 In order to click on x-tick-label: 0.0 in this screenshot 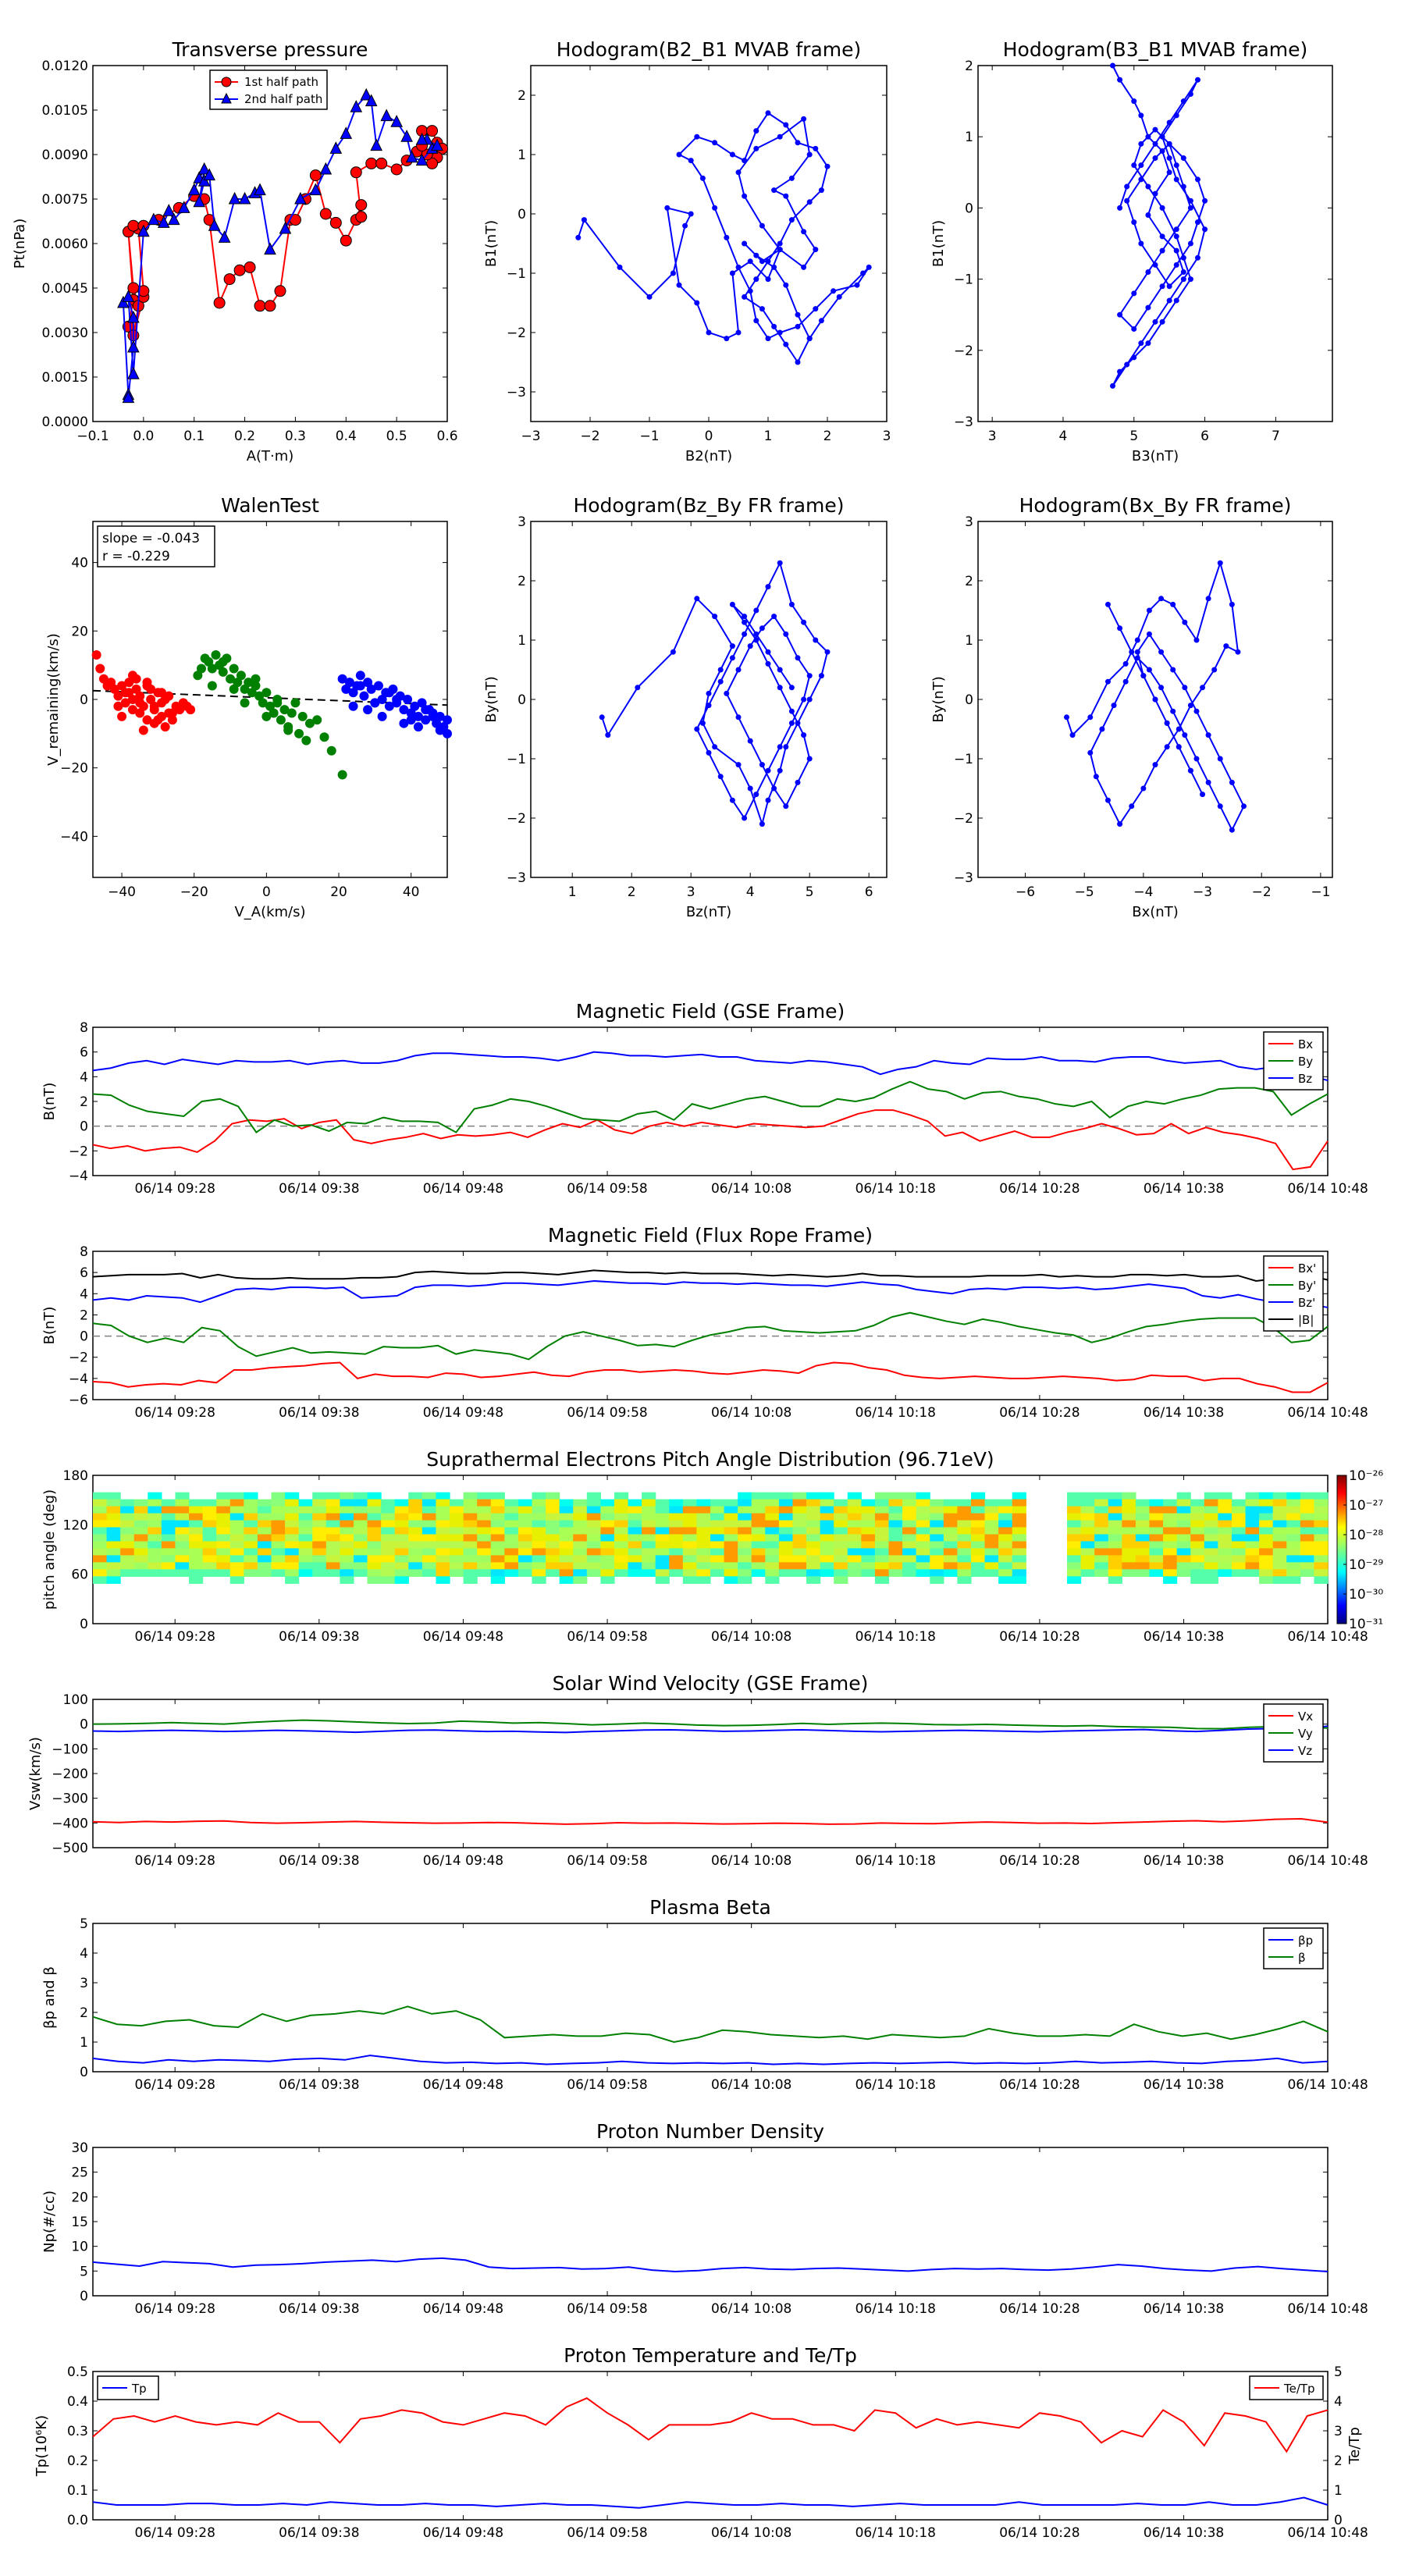, I will do `click(144, 436)`.